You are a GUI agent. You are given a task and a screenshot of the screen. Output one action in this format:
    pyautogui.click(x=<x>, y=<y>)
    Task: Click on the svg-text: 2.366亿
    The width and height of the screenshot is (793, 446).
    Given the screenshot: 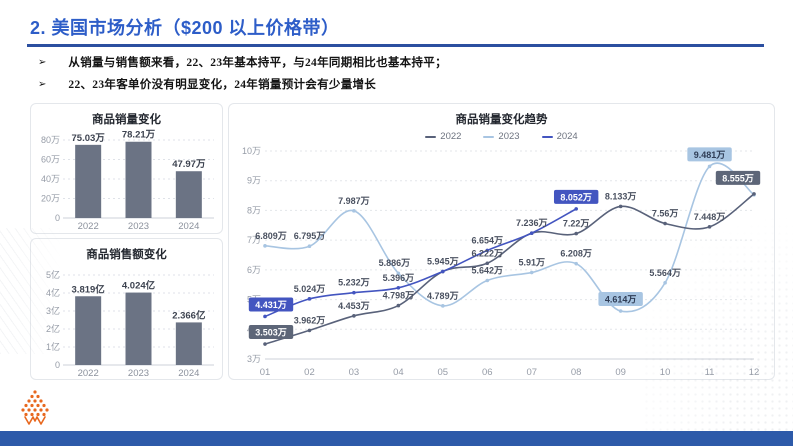 What is the action you would take?
    pyautogui.click(x=189, y=315)
    